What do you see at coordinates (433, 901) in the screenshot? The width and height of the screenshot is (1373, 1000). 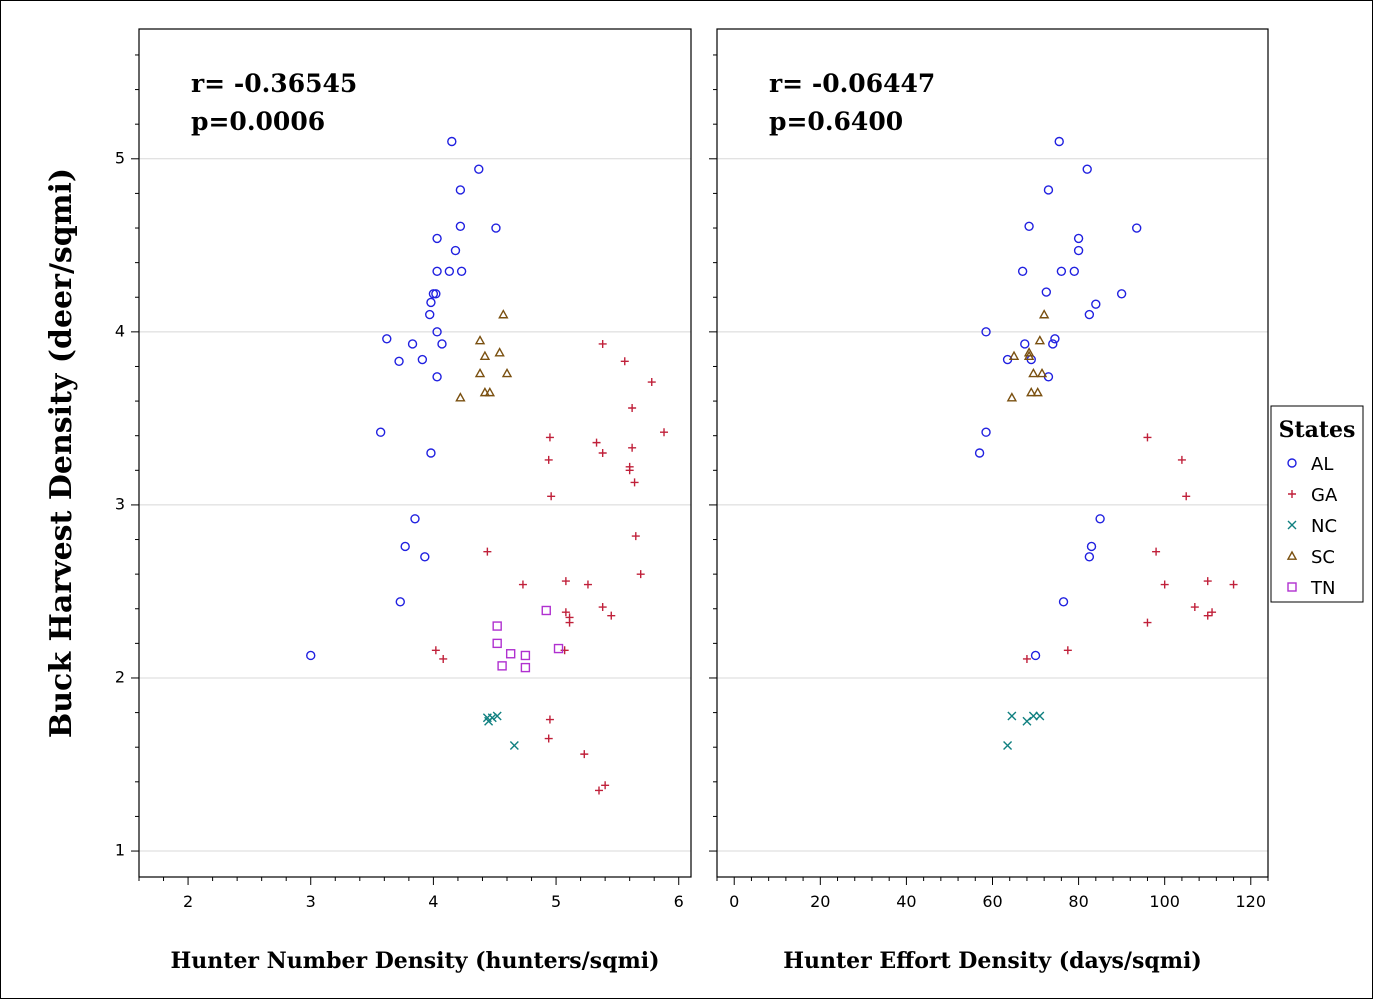 I see `x-tick-label: 4` at bounding box center [433, 901].